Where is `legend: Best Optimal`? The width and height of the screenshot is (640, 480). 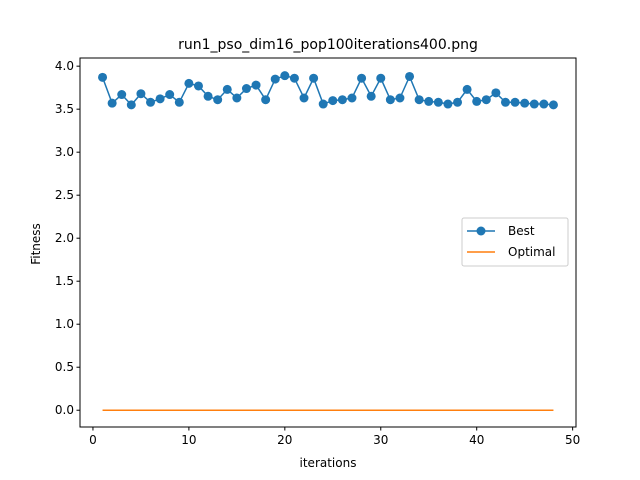 legend: Best Optimal is located at coordinates (515, 242).